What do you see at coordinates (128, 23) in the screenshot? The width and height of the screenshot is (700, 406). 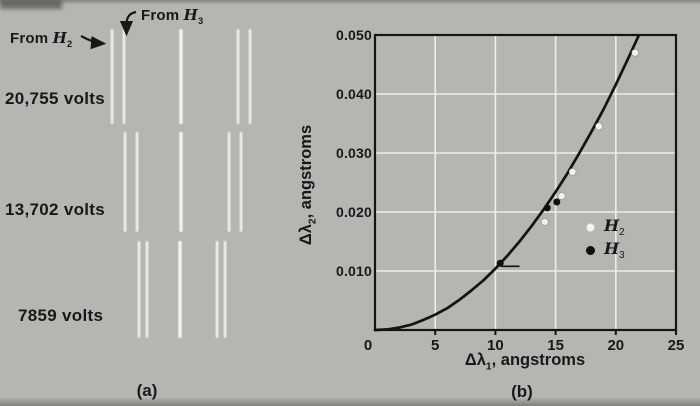 I see `from-h3-arrow-icon` at bounding box center [128, 23].